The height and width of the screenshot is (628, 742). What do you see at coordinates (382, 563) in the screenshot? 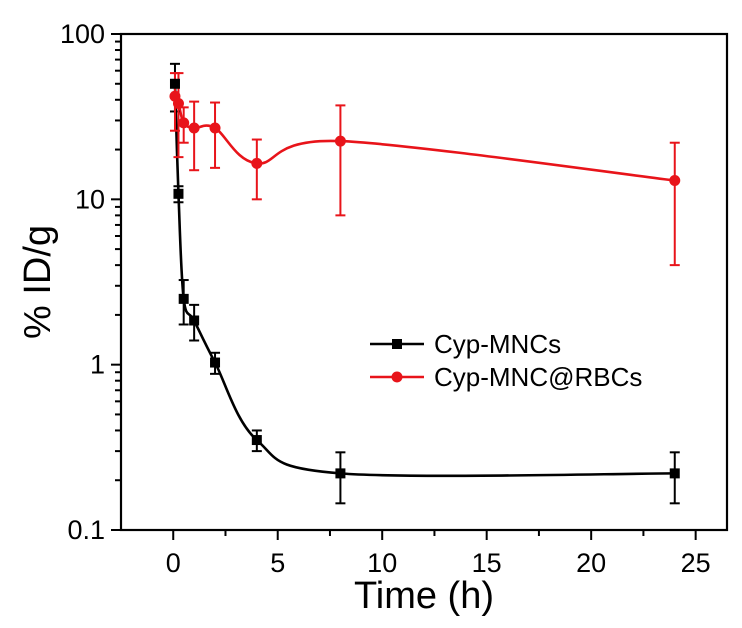
I see `x-tick-label: 10` at bounding box center [382, 563].